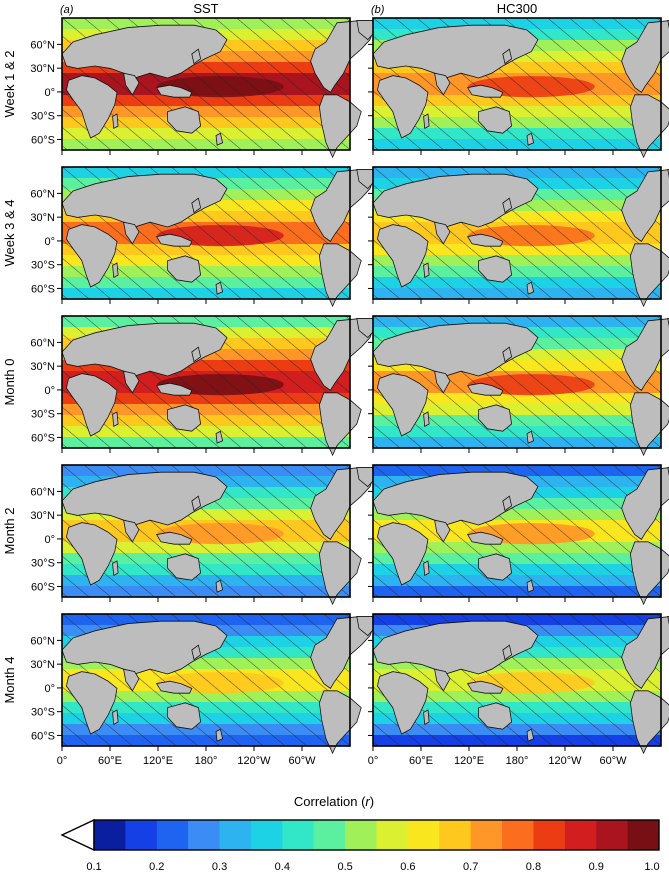 The height and width of the screenshot is (881, 669). I want to click on colorbar-tick-label: 0.8, so click(533, 867).